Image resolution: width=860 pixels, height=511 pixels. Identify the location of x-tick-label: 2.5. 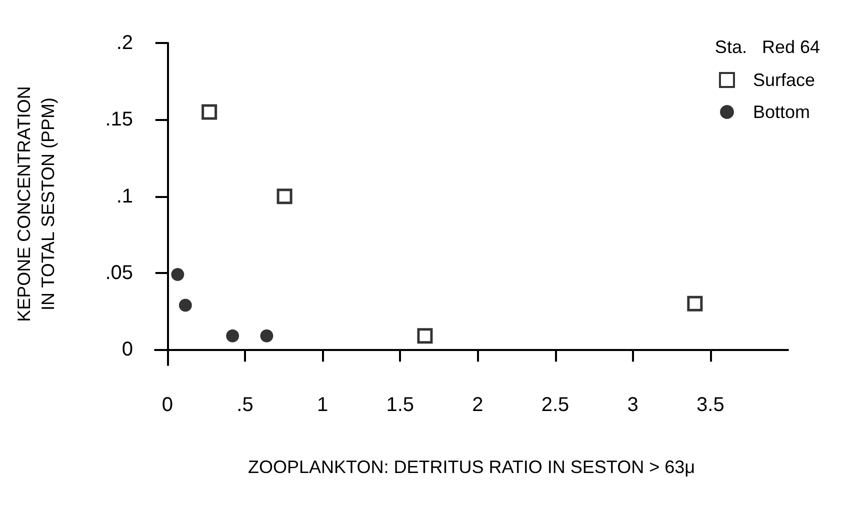
(555, 405).